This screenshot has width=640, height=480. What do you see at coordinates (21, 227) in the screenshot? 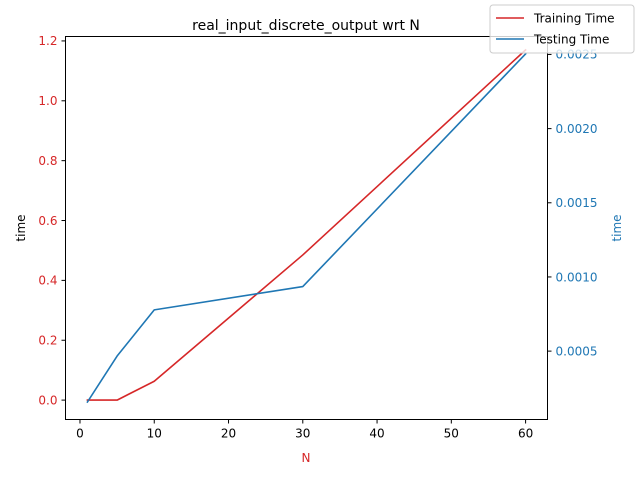
I see `y-axis-left-label: time` at bounding box center [21, 227].